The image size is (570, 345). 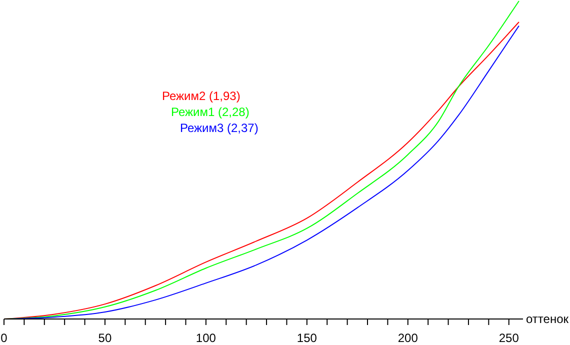 I want to click on x-axis-title: оттенок, so click(x=548, y=319).